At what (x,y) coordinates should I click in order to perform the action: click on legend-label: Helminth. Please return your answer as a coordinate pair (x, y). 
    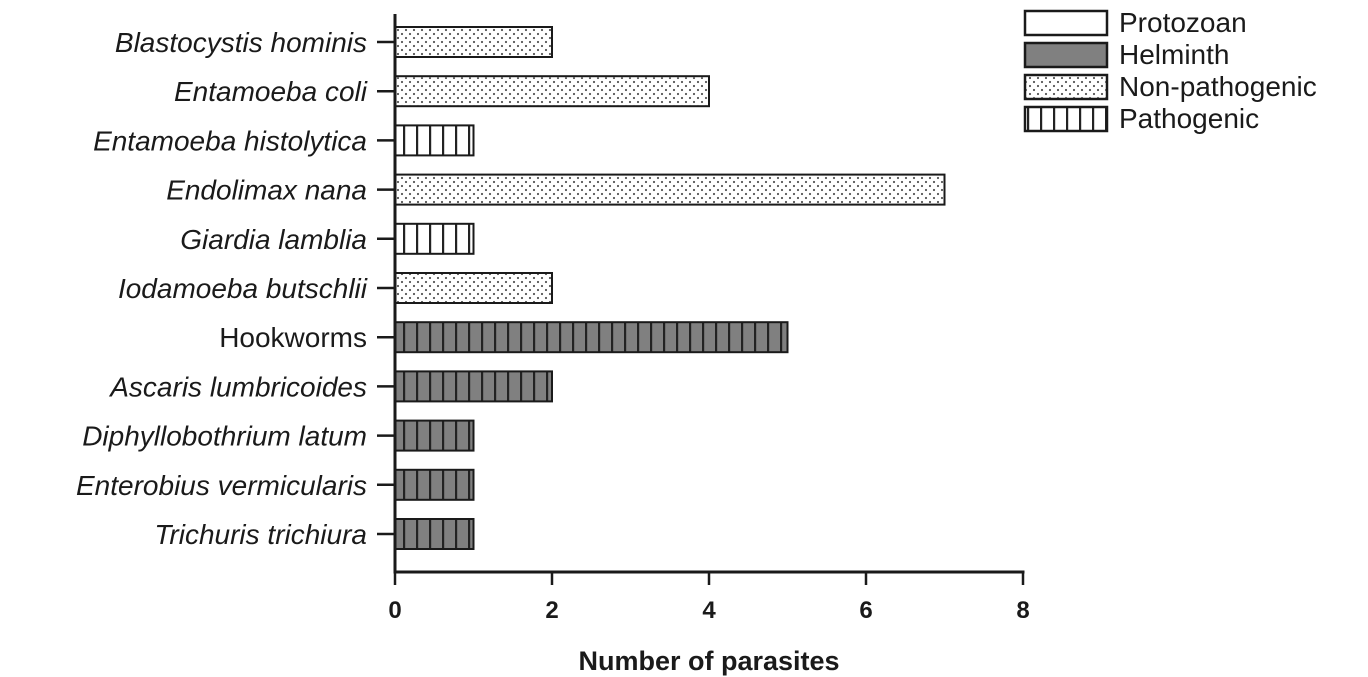
    Looking at the image, I should click on (1174, 54).